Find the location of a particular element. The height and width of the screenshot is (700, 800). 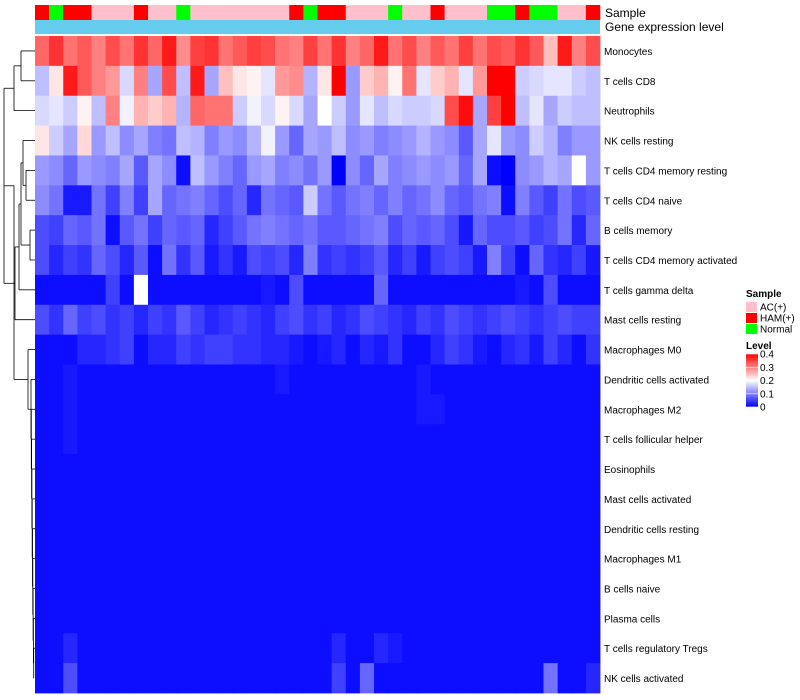

row-label: T cells CD8 is located at coordinates (630, 82).